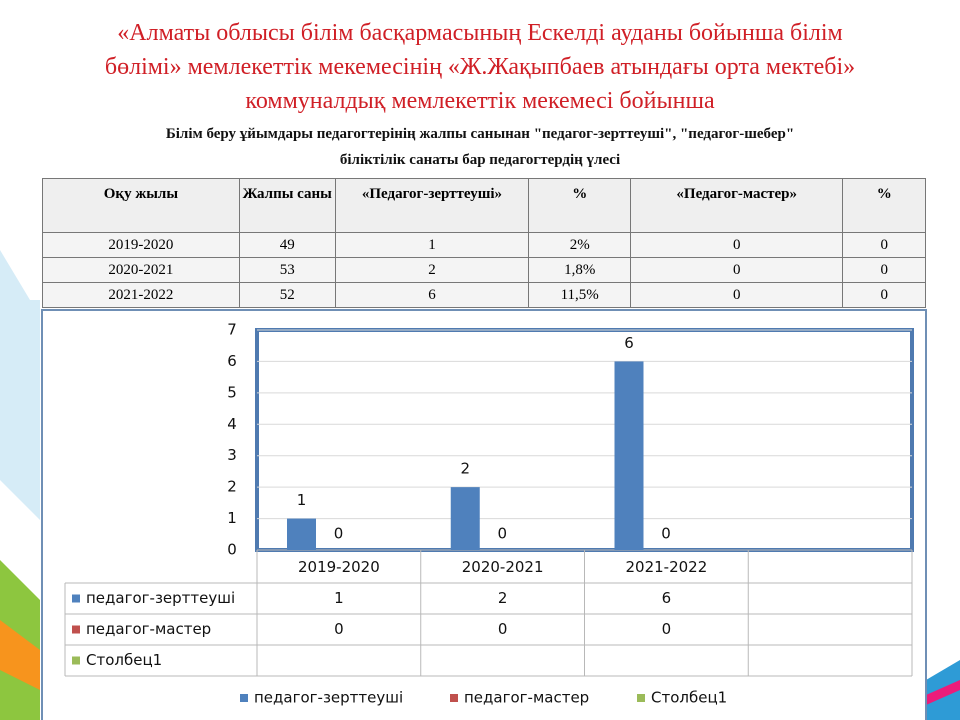 This screenshot has height=720, width=960. What do you see at coordinates (232, 550) in the screenshot?
I see `y-tick-label: 0` at bounding box center [232, 550].